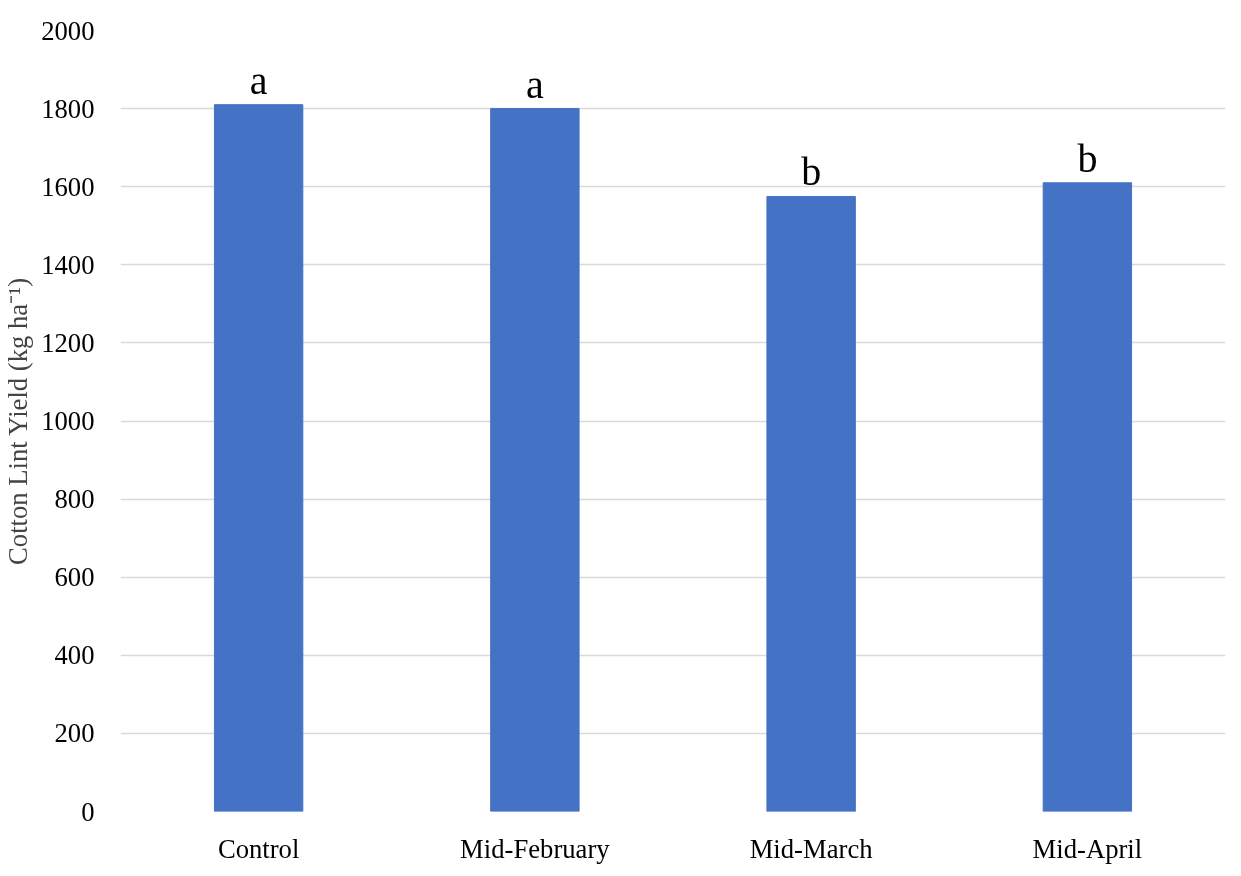 The image size is (1241, 876). Describe the element at coordinates (68, 108) in the screenshot. I see `y-tick-label: 1800` at that location.